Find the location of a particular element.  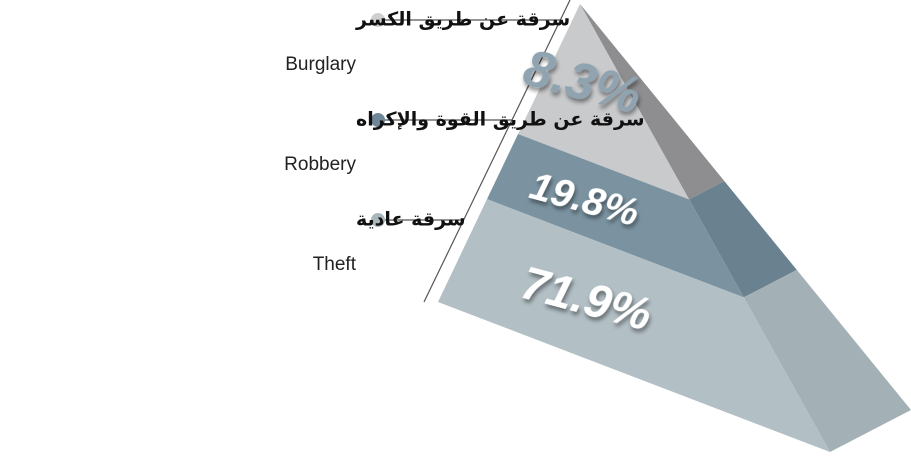

guide-line is located at coordinates (497, 151).